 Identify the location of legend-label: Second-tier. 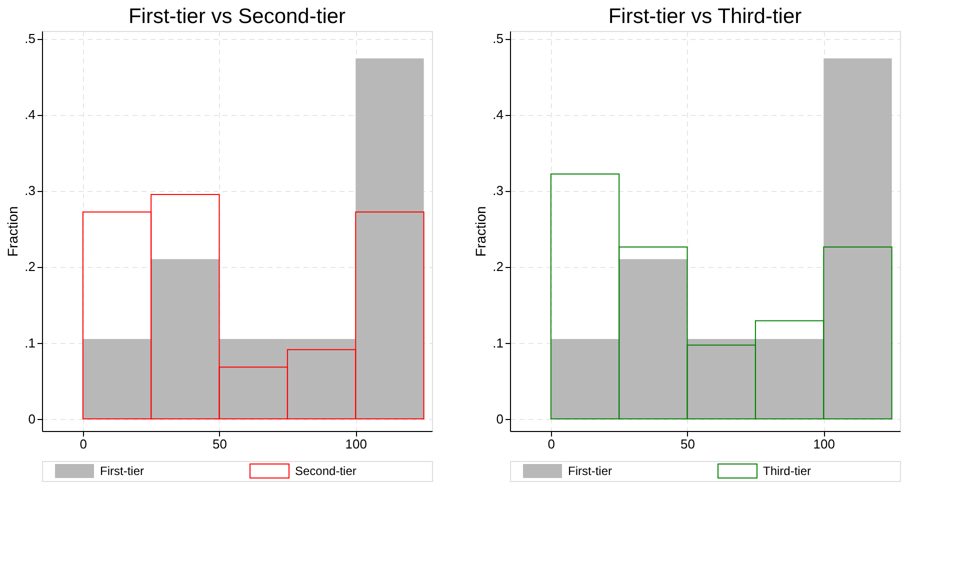
(325, 471).